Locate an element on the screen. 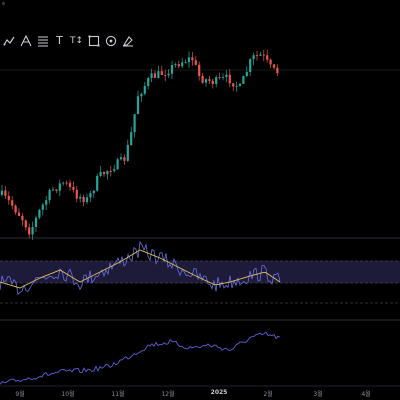 Image resolution: width=400 pixels, height=400 pixels. eraser-icon is located at coordinates (127, 41).